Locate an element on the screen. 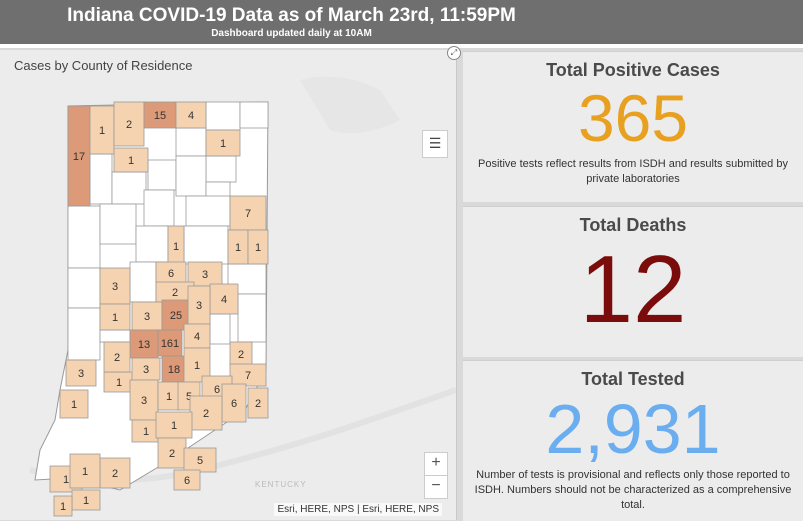 The width and height of the screenshot is (803, 521). positive-cases-label: Total Positive Cases is located at coordinates (633, 70).